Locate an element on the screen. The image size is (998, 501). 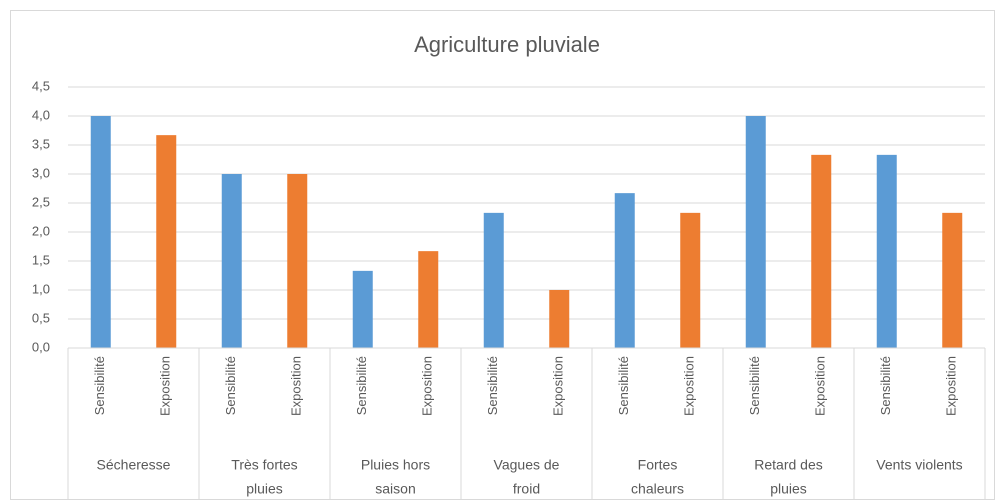
category-label: Vagues de is located at coordinates (527, 465).